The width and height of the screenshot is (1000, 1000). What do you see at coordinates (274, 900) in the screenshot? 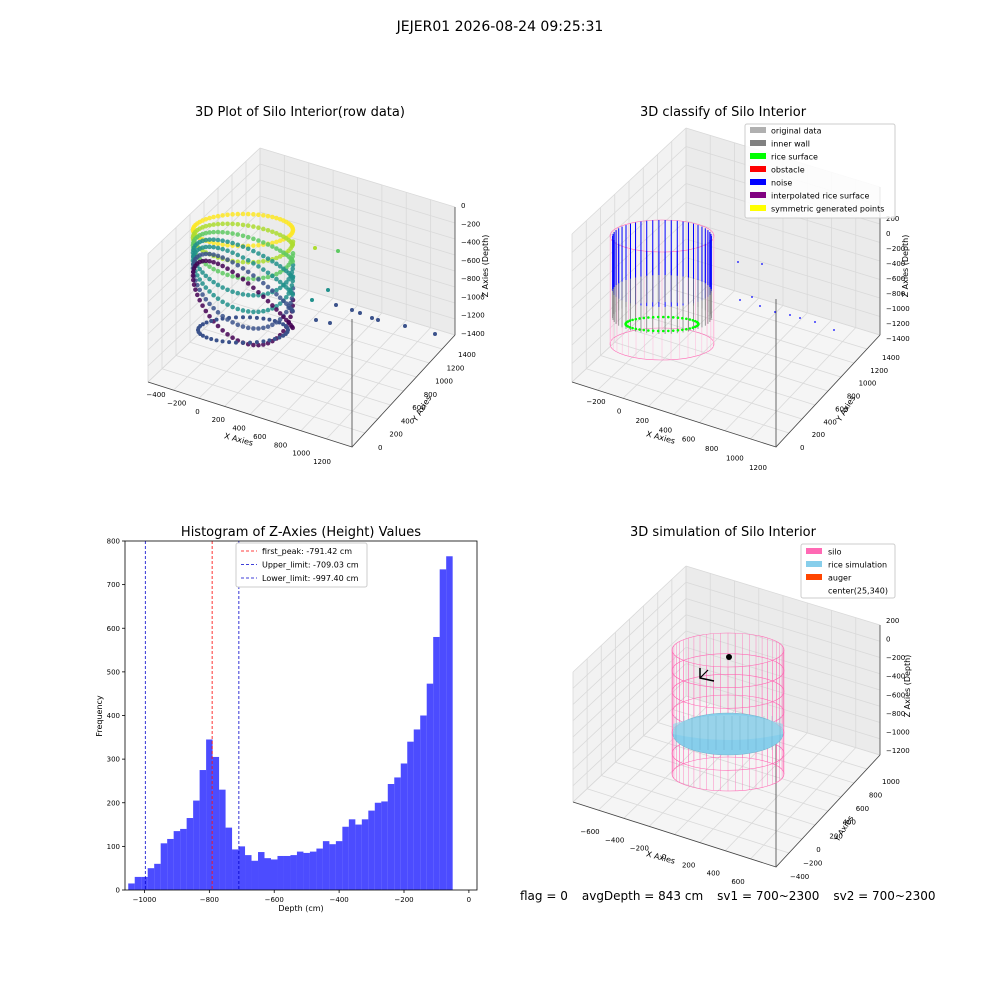
I see `x-tick-label: −600` at bounding box center [274, 900].